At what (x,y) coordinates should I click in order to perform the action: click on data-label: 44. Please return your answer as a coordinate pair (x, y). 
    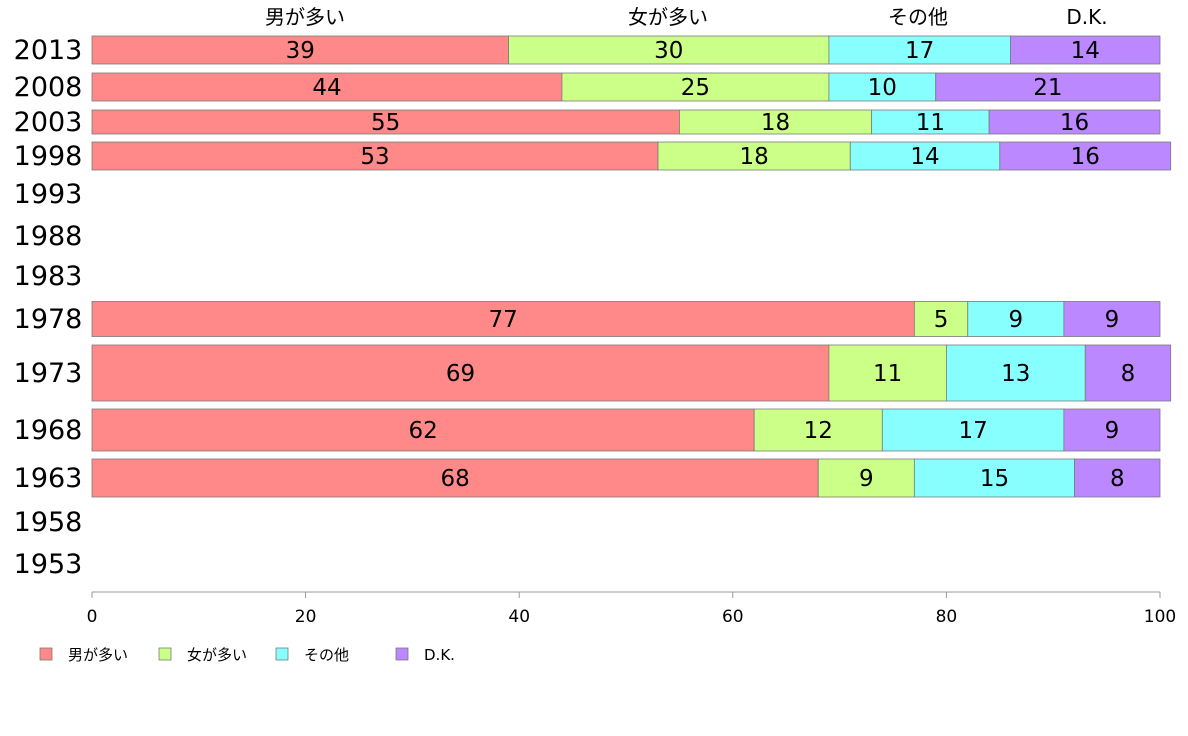
    Looking at the image, I should click on (326, 88).